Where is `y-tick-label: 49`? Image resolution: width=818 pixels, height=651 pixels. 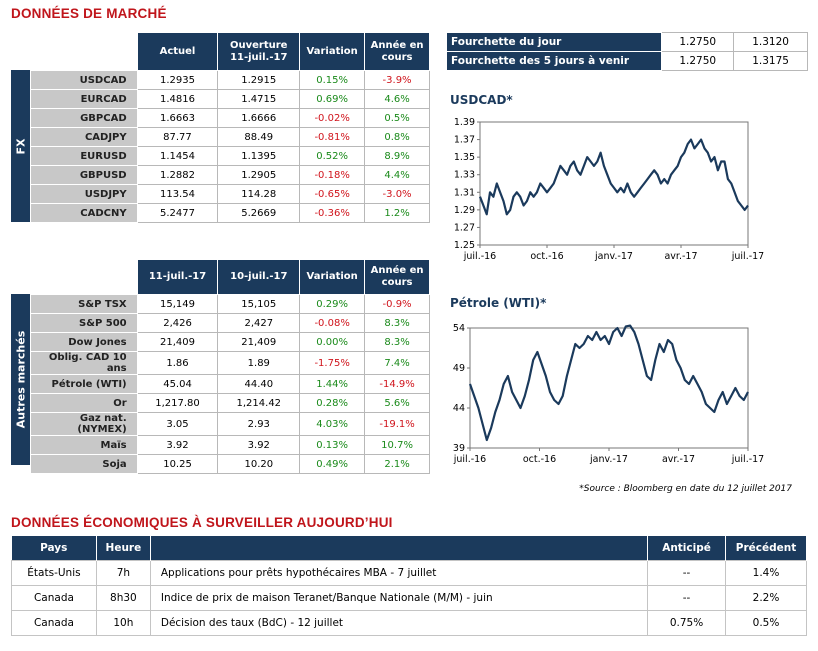 y-tick-label: 49 is located at coordinates (459, 368).